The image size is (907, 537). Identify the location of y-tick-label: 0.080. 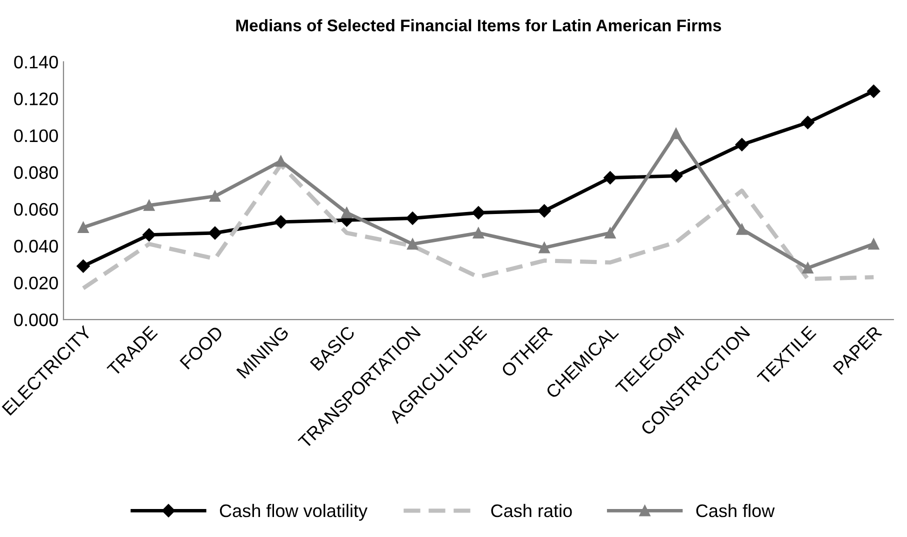
(36, 172).